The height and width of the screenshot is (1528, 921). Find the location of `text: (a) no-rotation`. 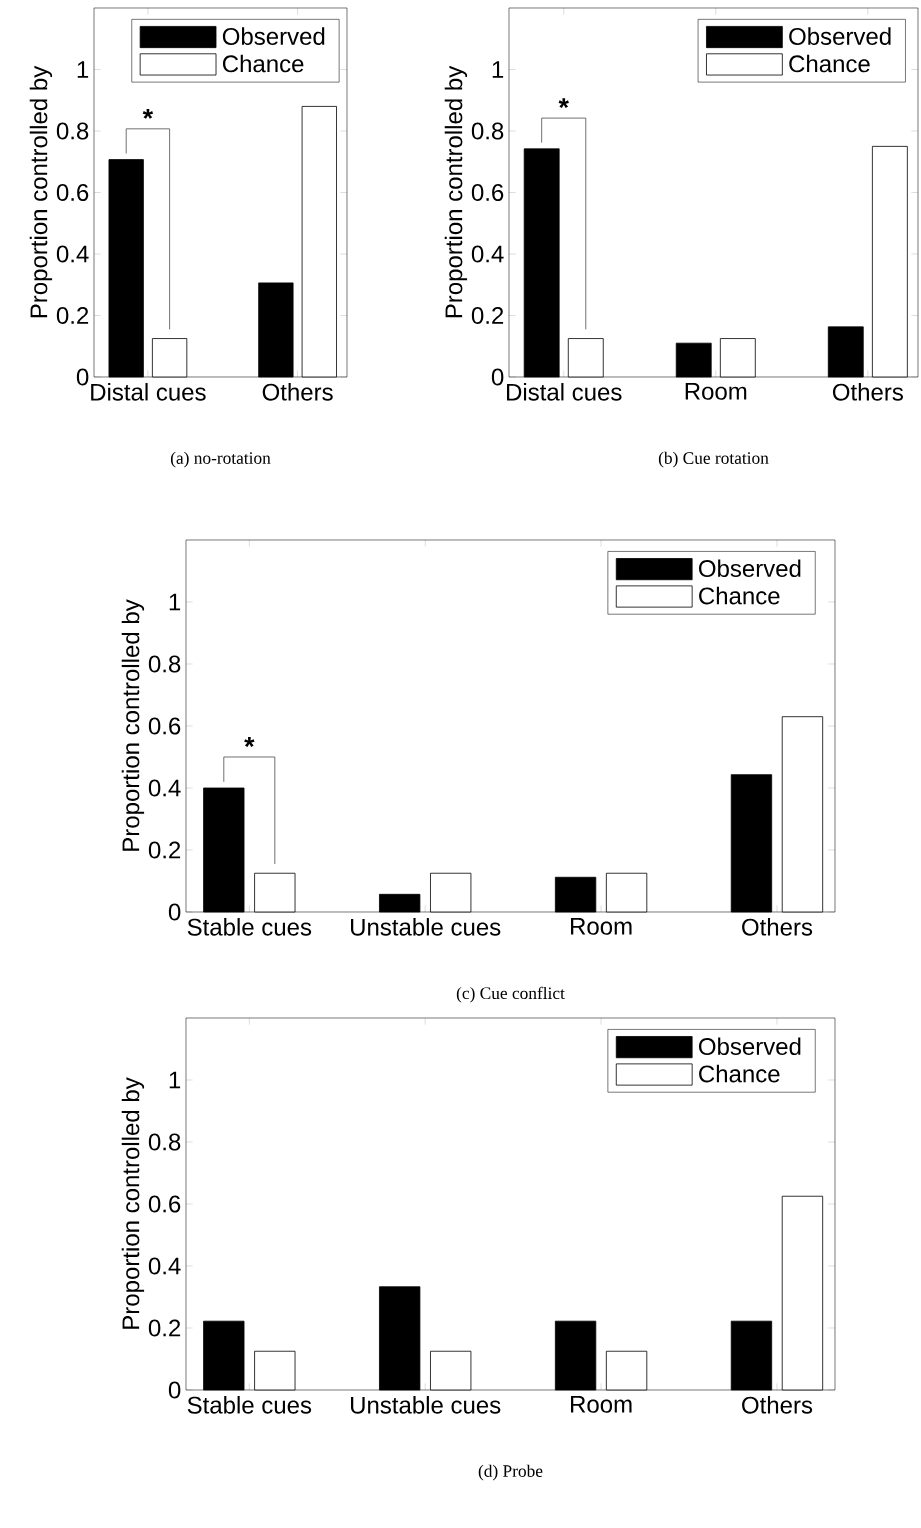

text: (a) no-rotation is located at coordinates (220, 459).